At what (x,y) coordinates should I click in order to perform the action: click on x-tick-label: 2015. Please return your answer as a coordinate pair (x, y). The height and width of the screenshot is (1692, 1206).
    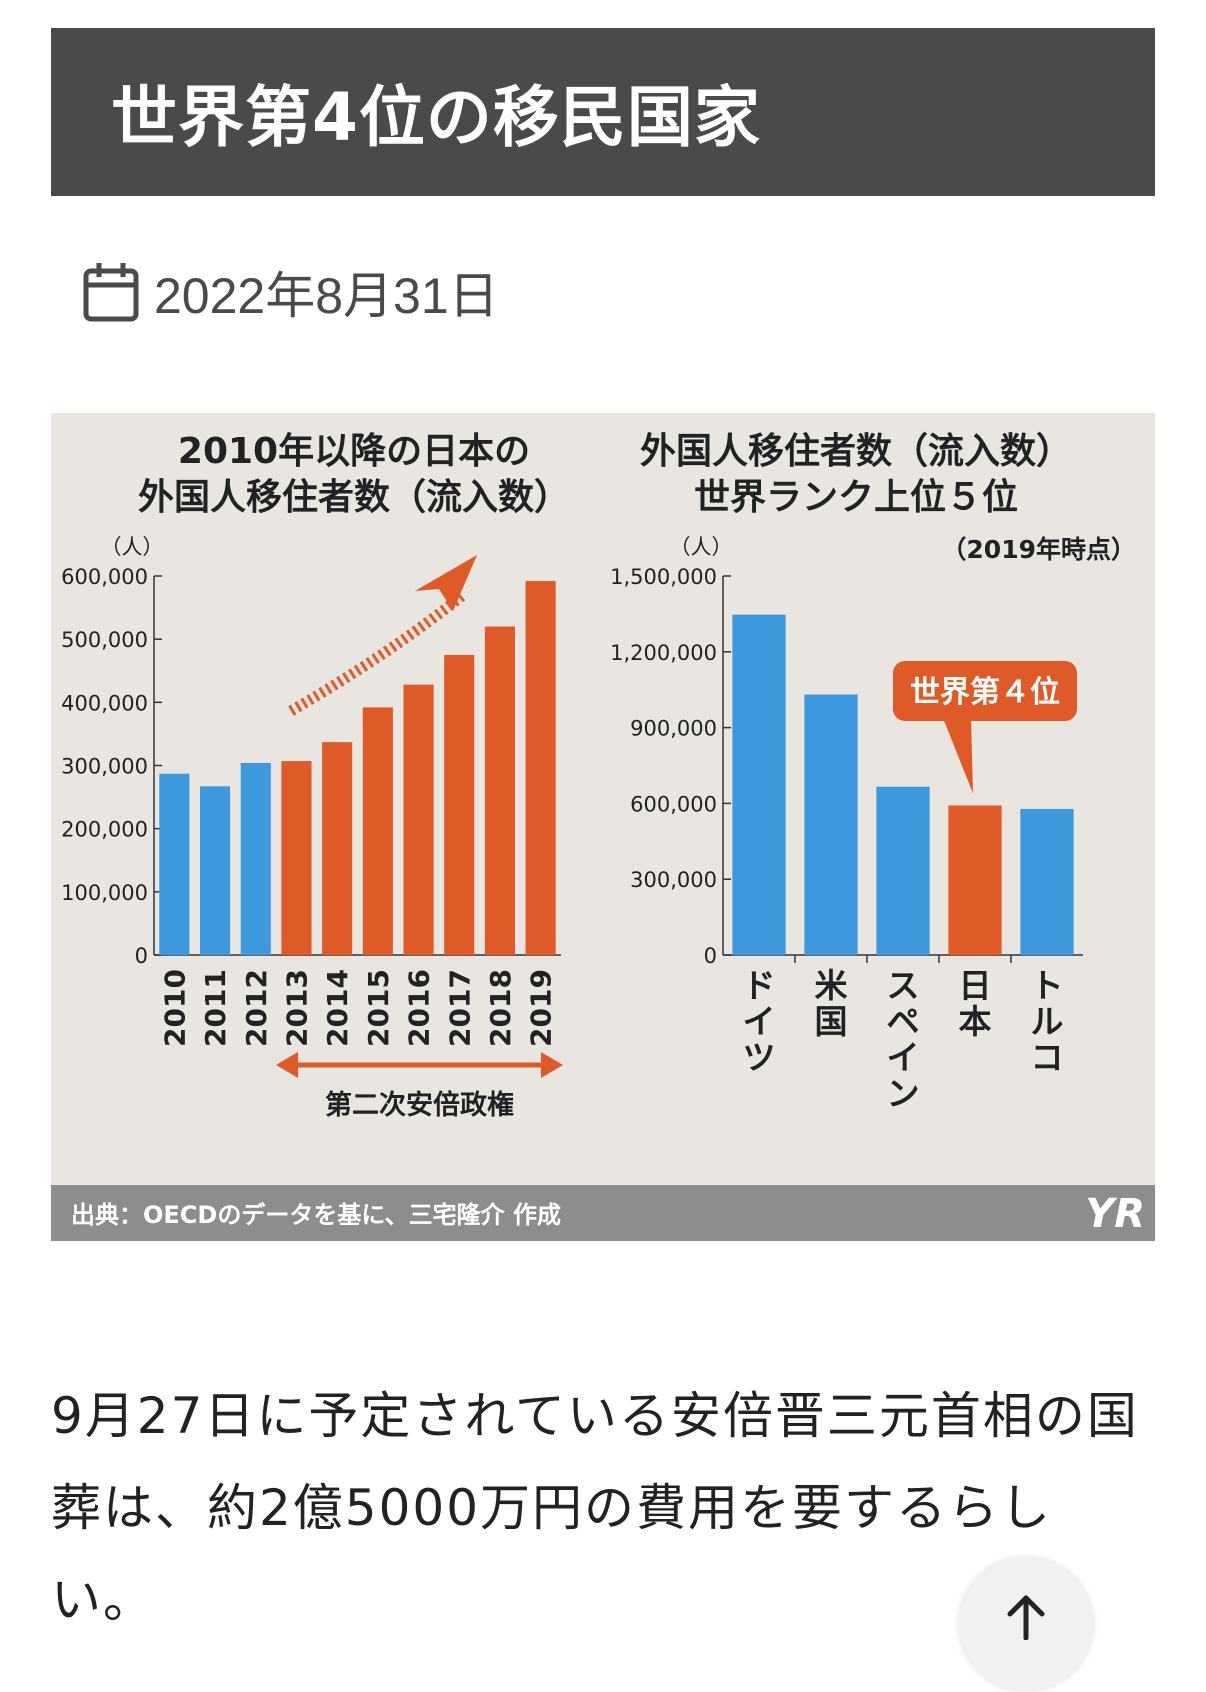
    Looking at the image, I should click on (378, 1008).